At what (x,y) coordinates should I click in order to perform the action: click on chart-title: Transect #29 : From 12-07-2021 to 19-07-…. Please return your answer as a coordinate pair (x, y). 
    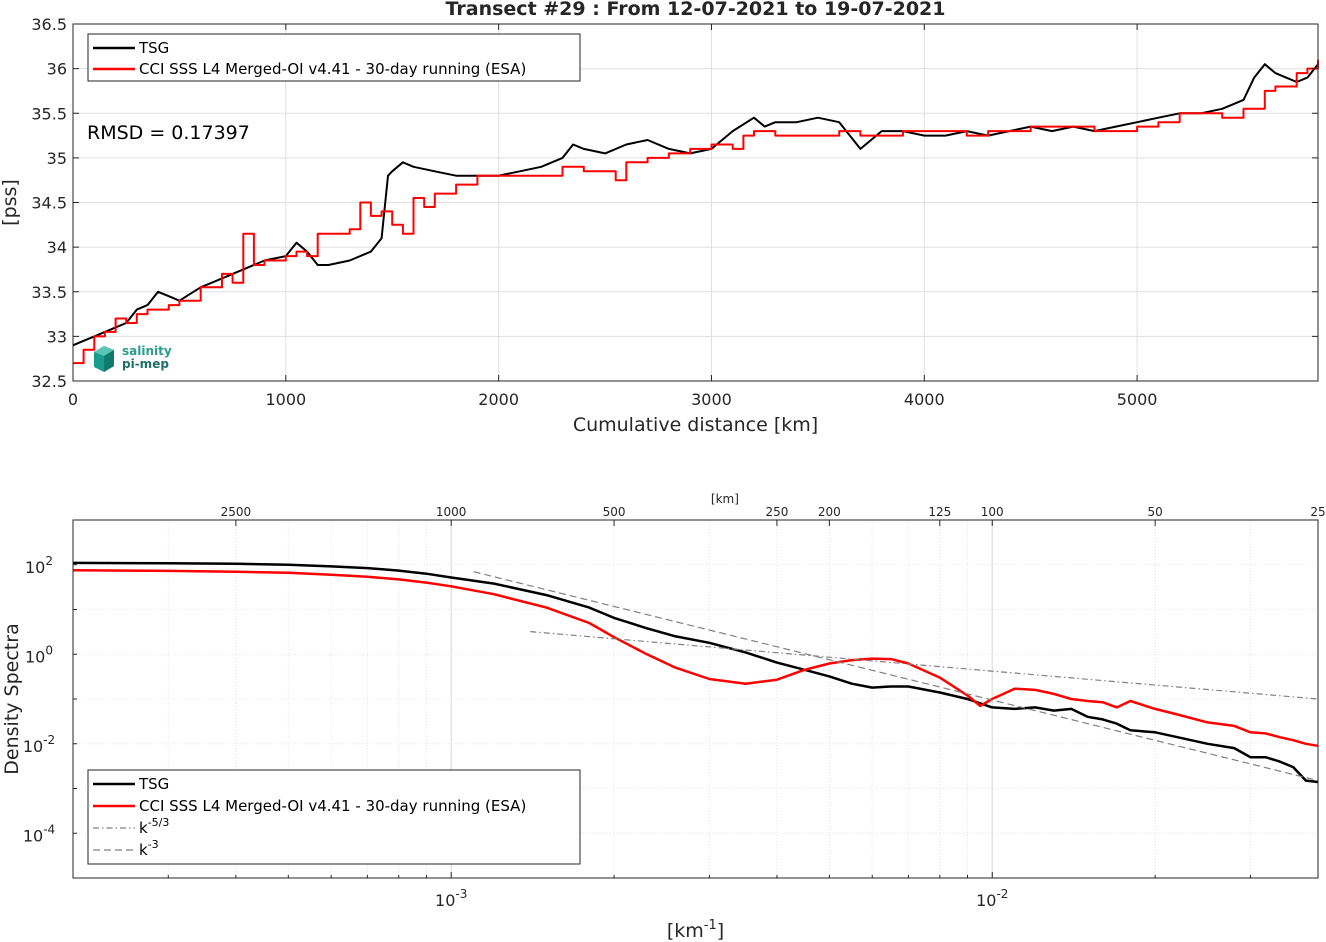
    Looking at the image, I should click on (696, 10).